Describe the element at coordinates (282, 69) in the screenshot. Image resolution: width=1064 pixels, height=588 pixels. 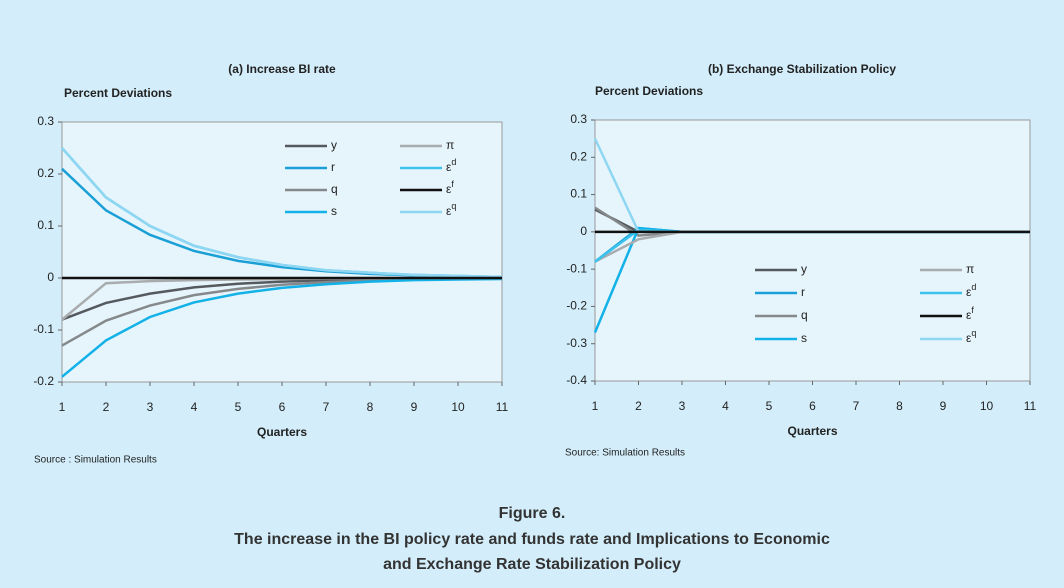
I see `chart-title: (a) Increase BI rate` at that location.